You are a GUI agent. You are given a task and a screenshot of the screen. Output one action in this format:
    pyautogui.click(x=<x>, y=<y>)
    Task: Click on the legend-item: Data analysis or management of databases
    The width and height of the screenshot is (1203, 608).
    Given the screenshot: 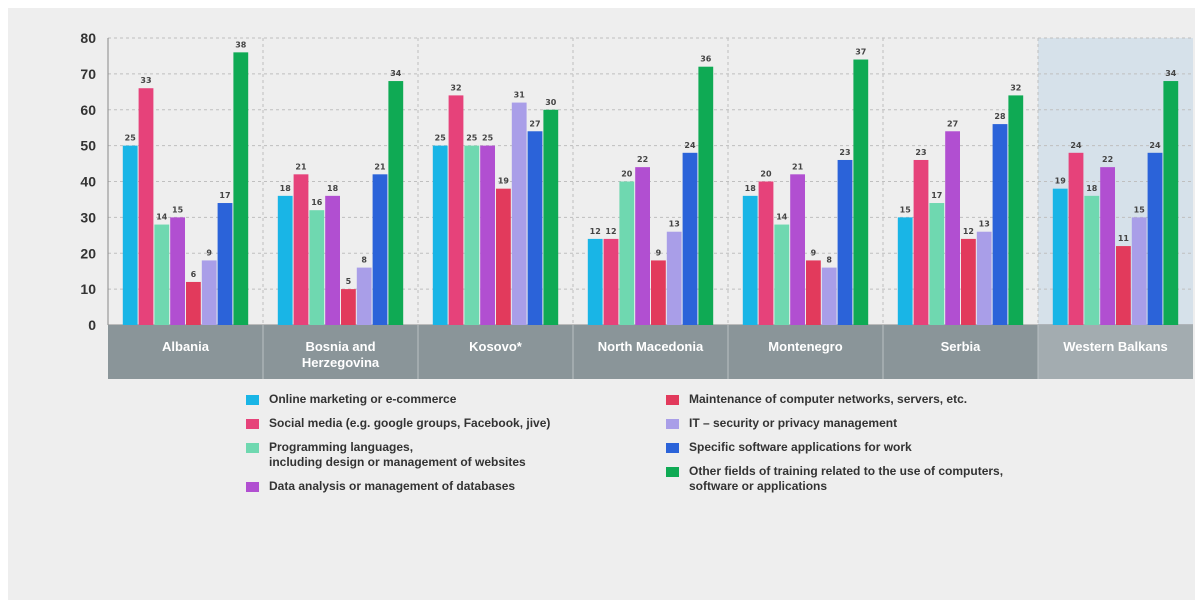 What is the action you would take?
    pyautogui.click(x=380, y=486)
    